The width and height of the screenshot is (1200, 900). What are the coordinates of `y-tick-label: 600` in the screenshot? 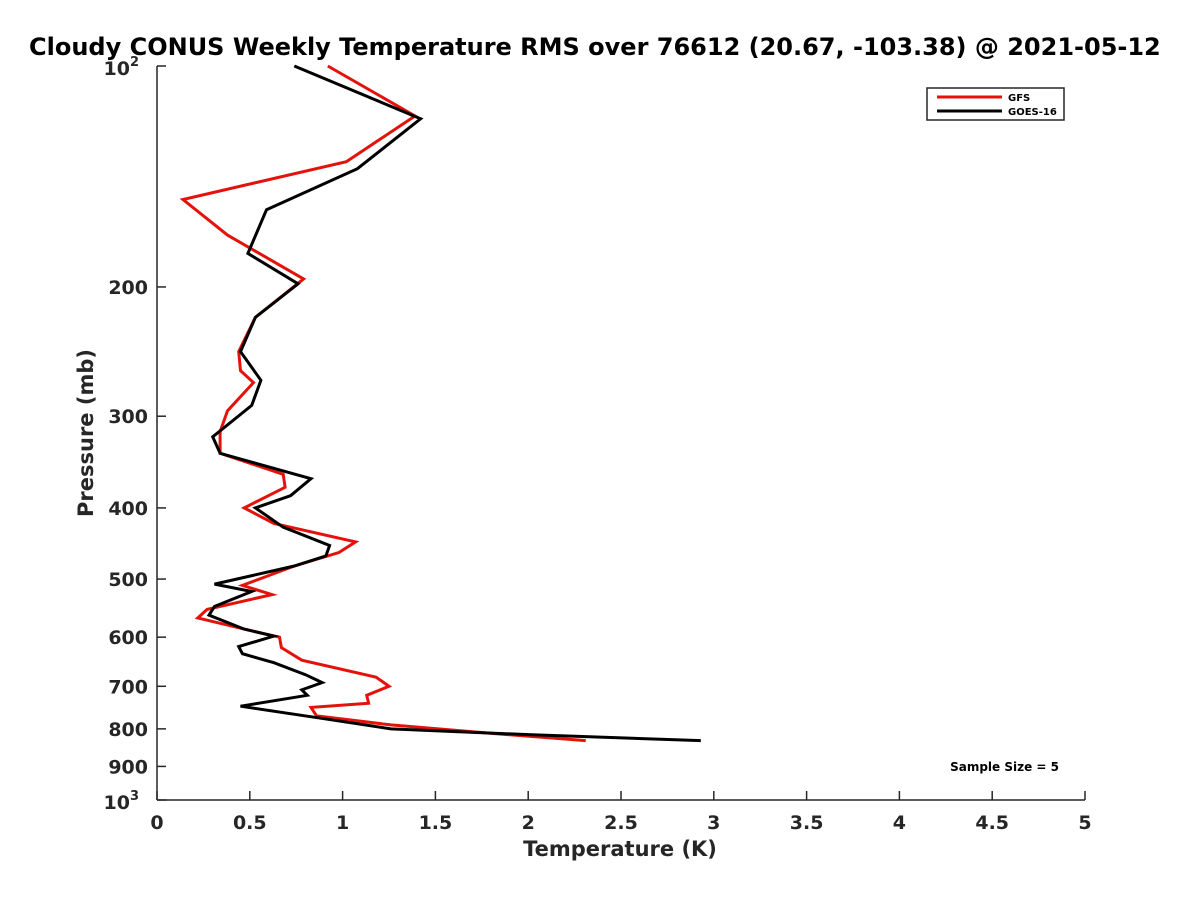 It's located at (128, 638).